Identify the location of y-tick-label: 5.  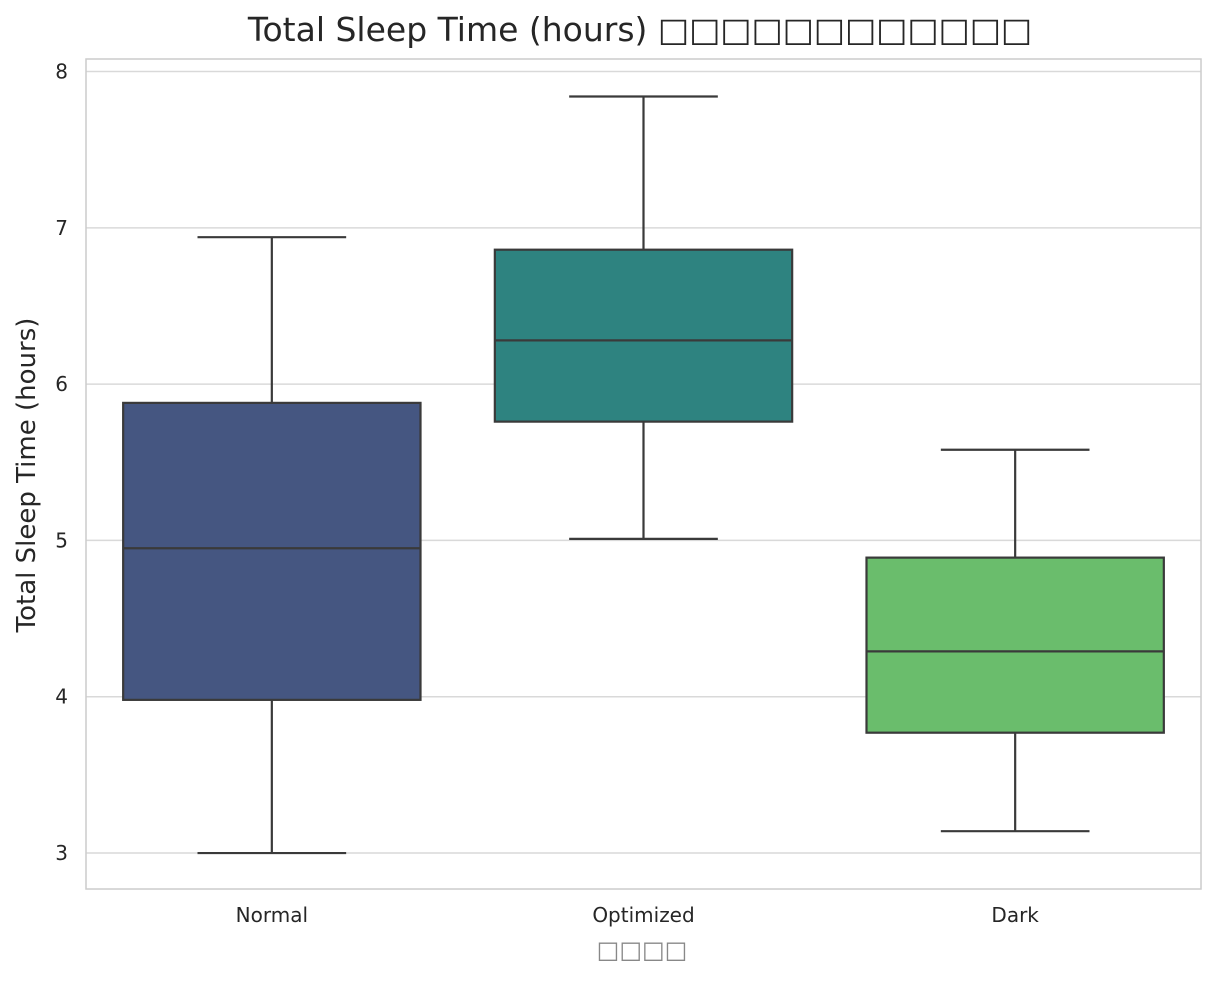
(61, 540).